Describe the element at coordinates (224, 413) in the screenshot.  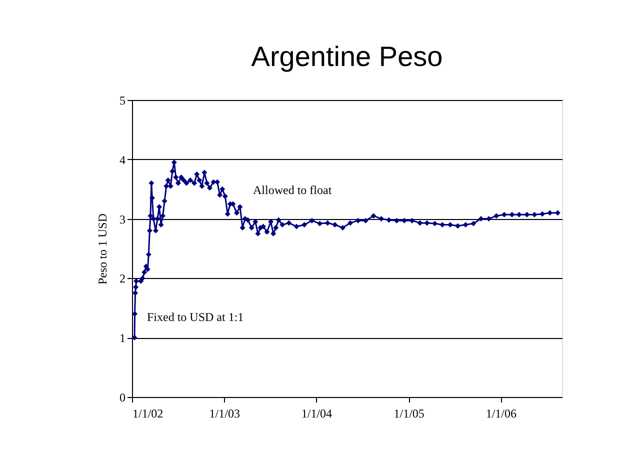
I see `x-tick-label: 1/1/03` at that location.